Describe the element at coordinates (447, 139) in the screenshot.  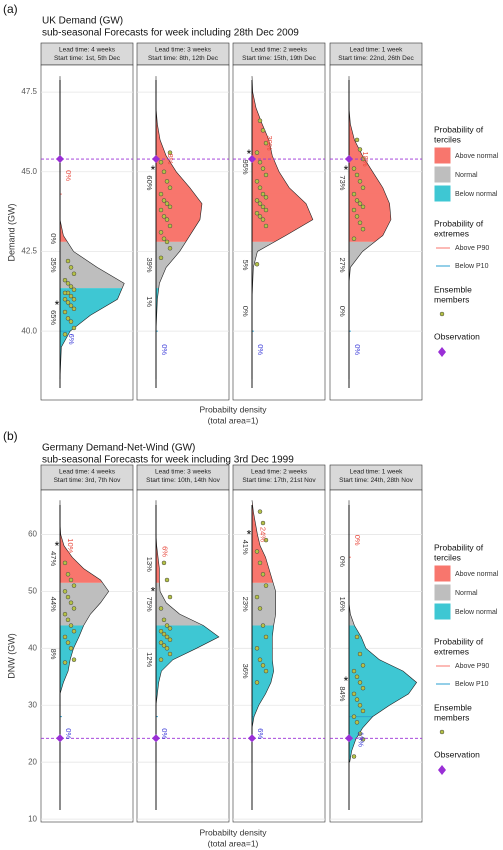
I see `legend-title: terciles` at that location.